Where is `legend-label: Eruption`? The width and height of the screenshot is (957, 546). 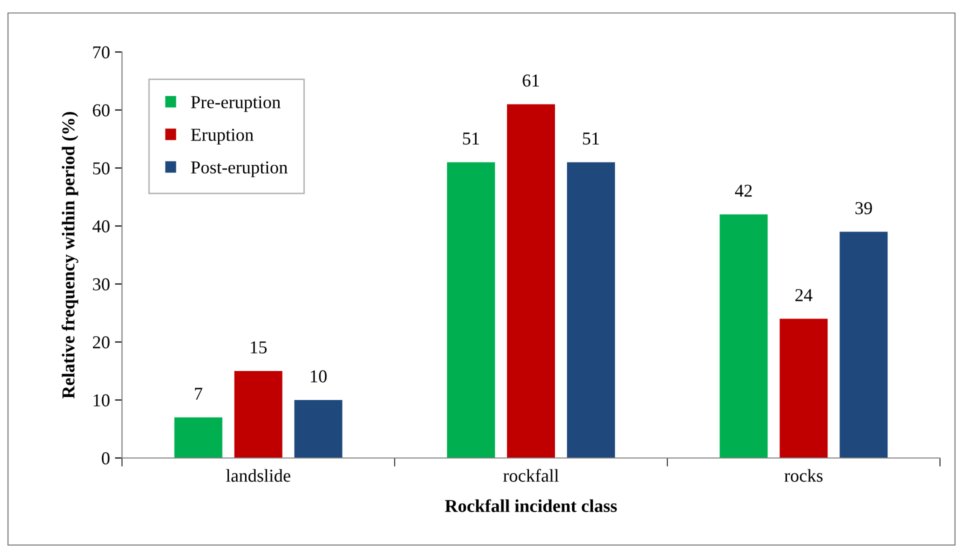 legend-label: Eruption is located at coordinates (222, 136).